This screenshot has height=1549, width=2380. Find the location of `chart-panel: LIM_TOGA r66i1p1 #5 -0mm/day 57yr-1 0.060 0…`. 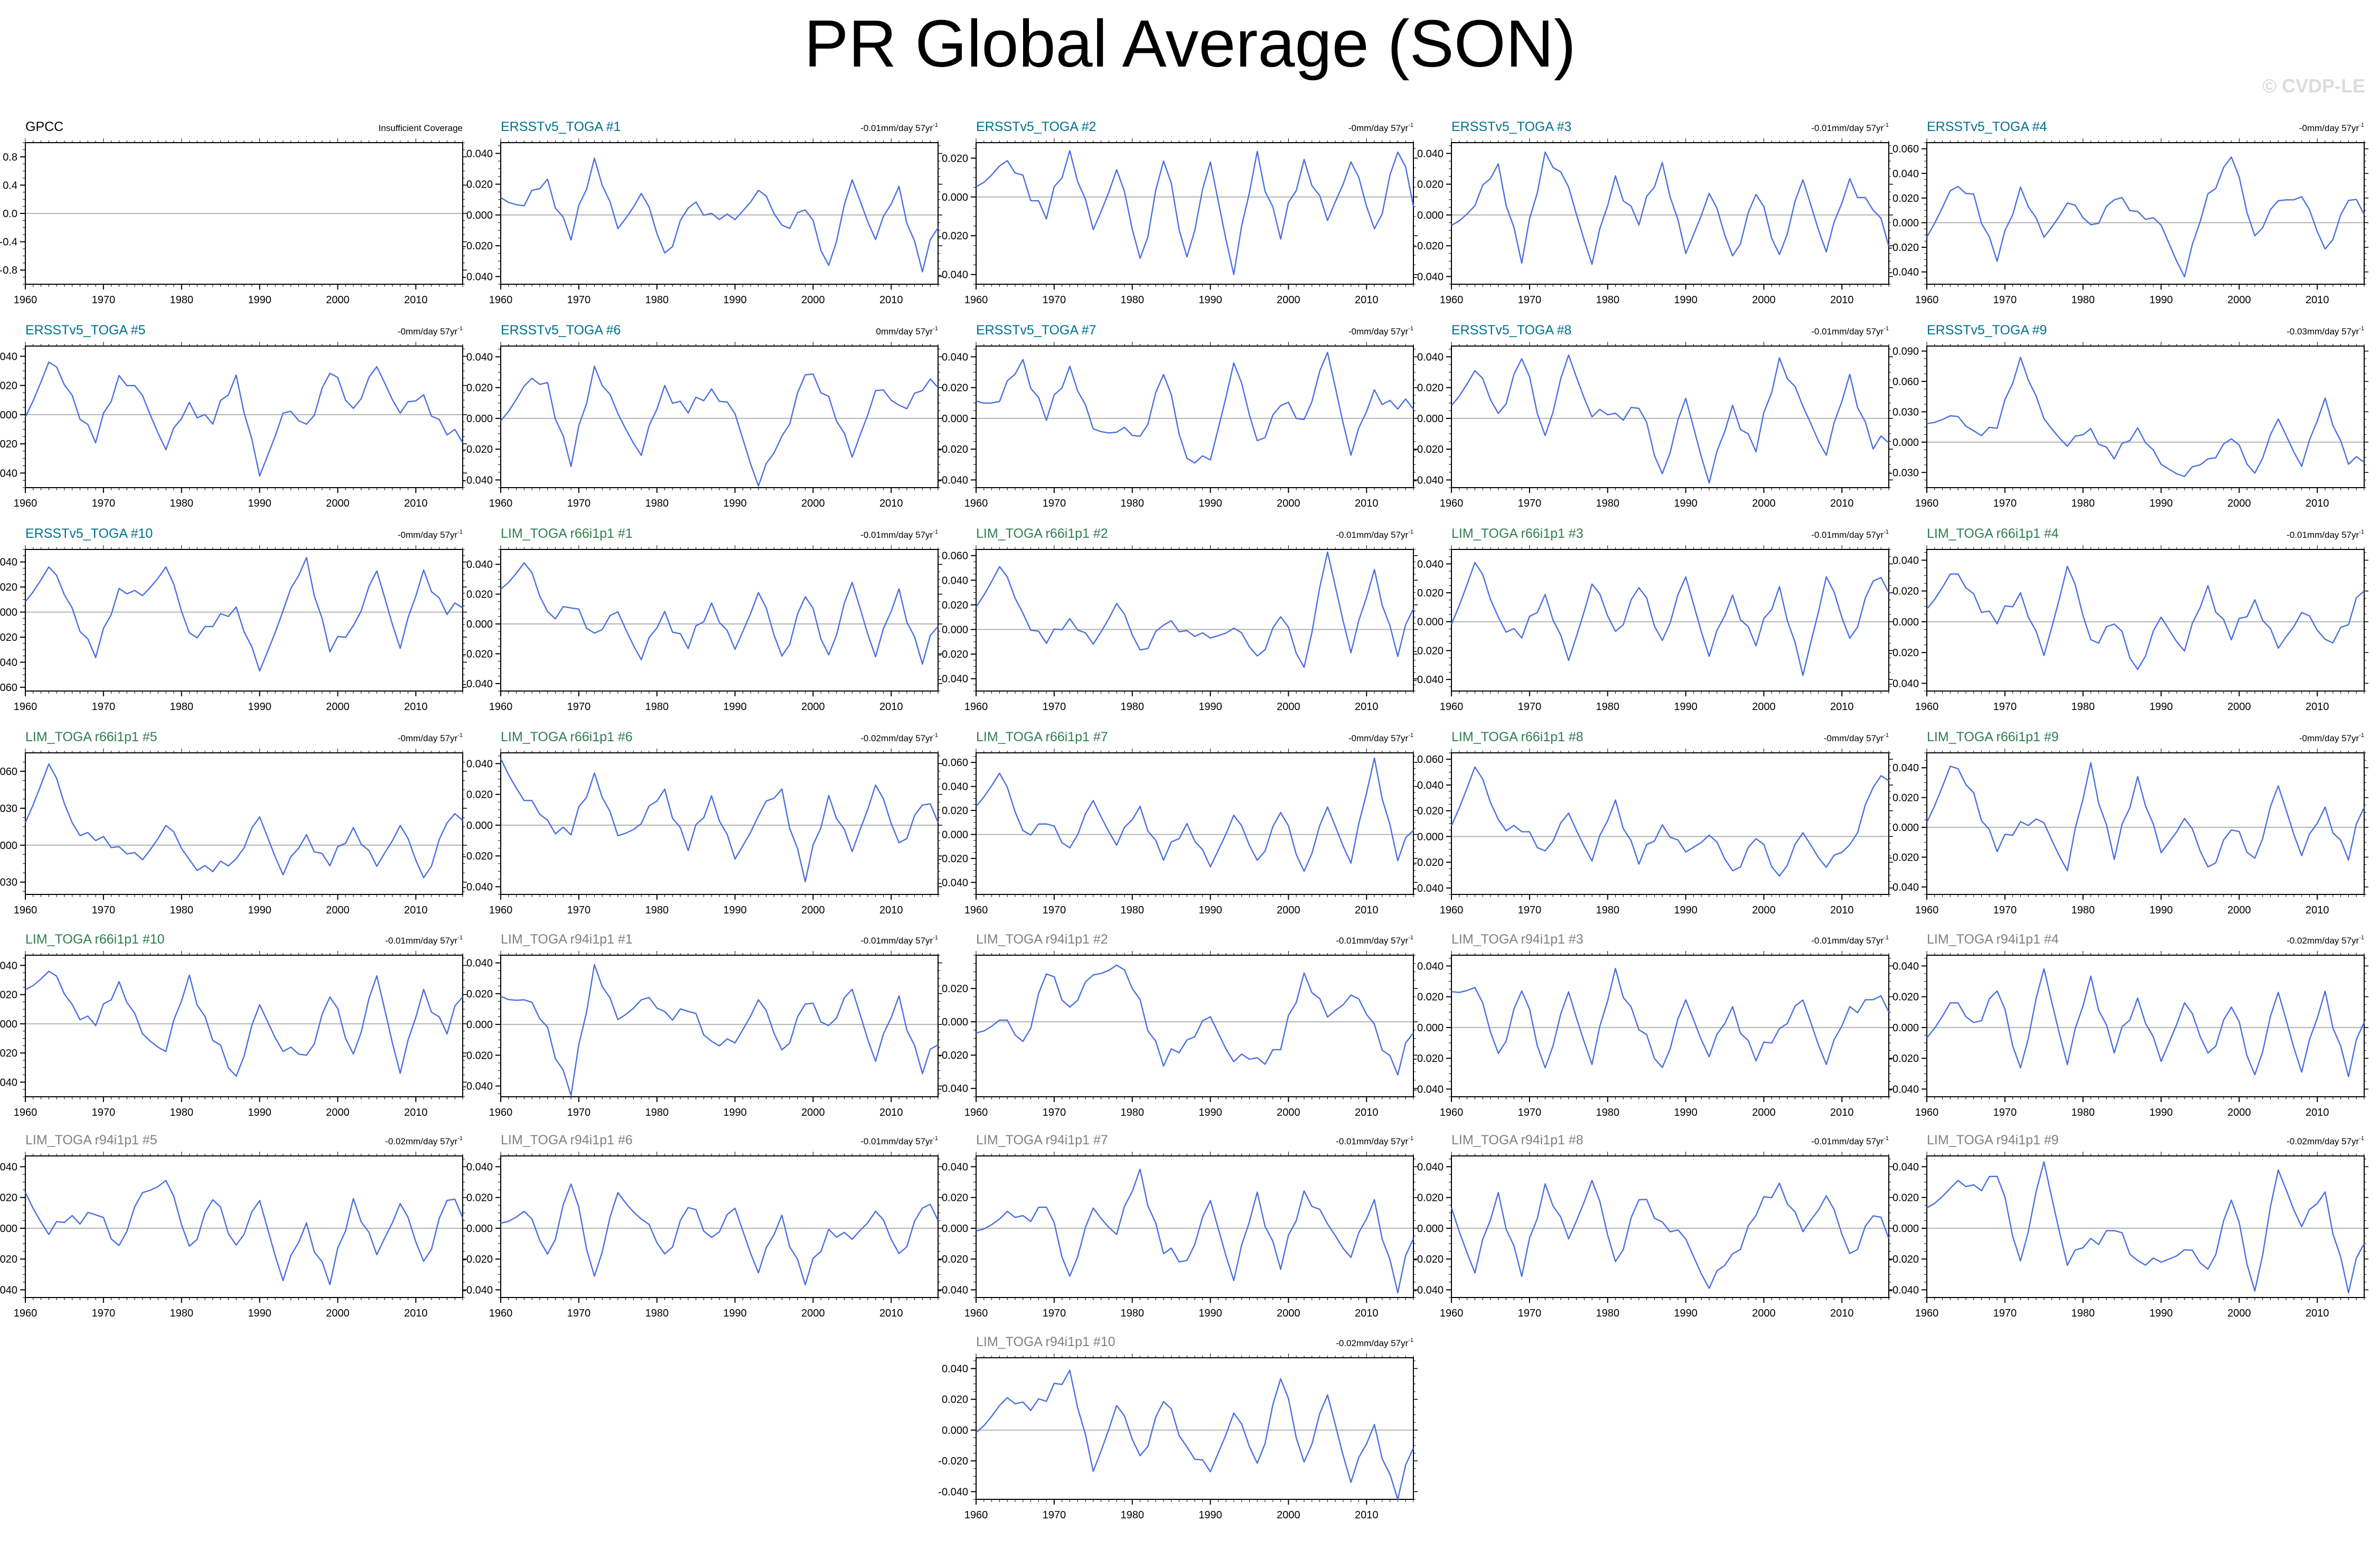

chart-panel: LIM_TOGA r66i1p1 #5 -0mm/day 57yr-1 0.060 0… is located at coordinates (233, 823).